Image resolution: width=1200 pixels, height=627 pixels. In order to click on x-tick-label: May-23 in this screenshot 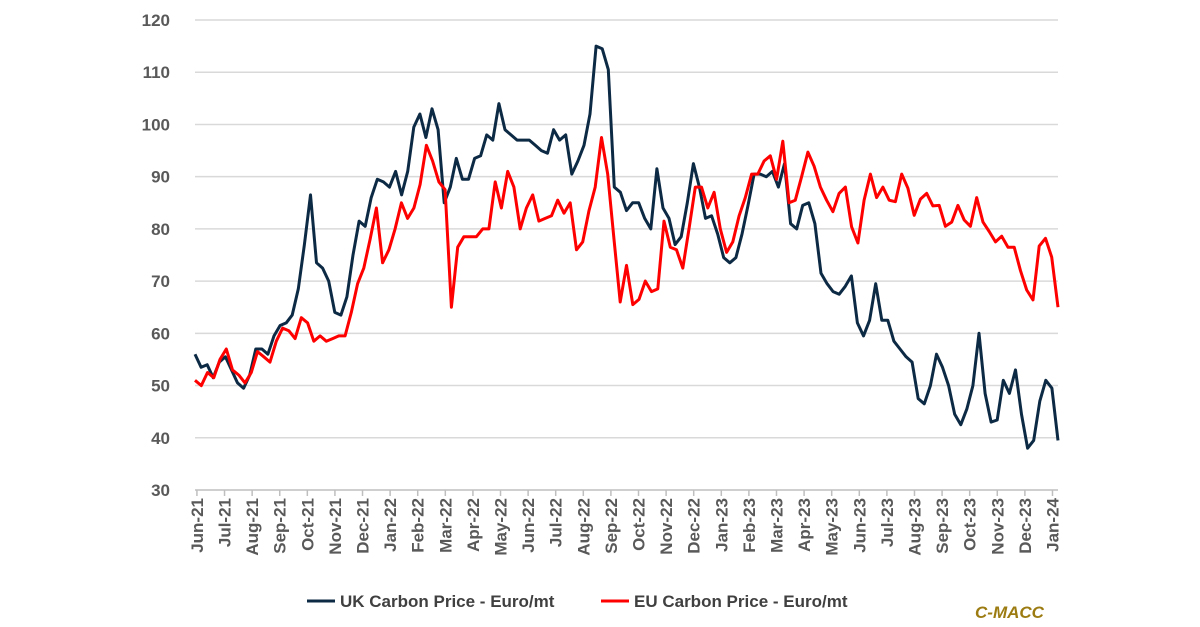, I will do `click(832, 527)`.